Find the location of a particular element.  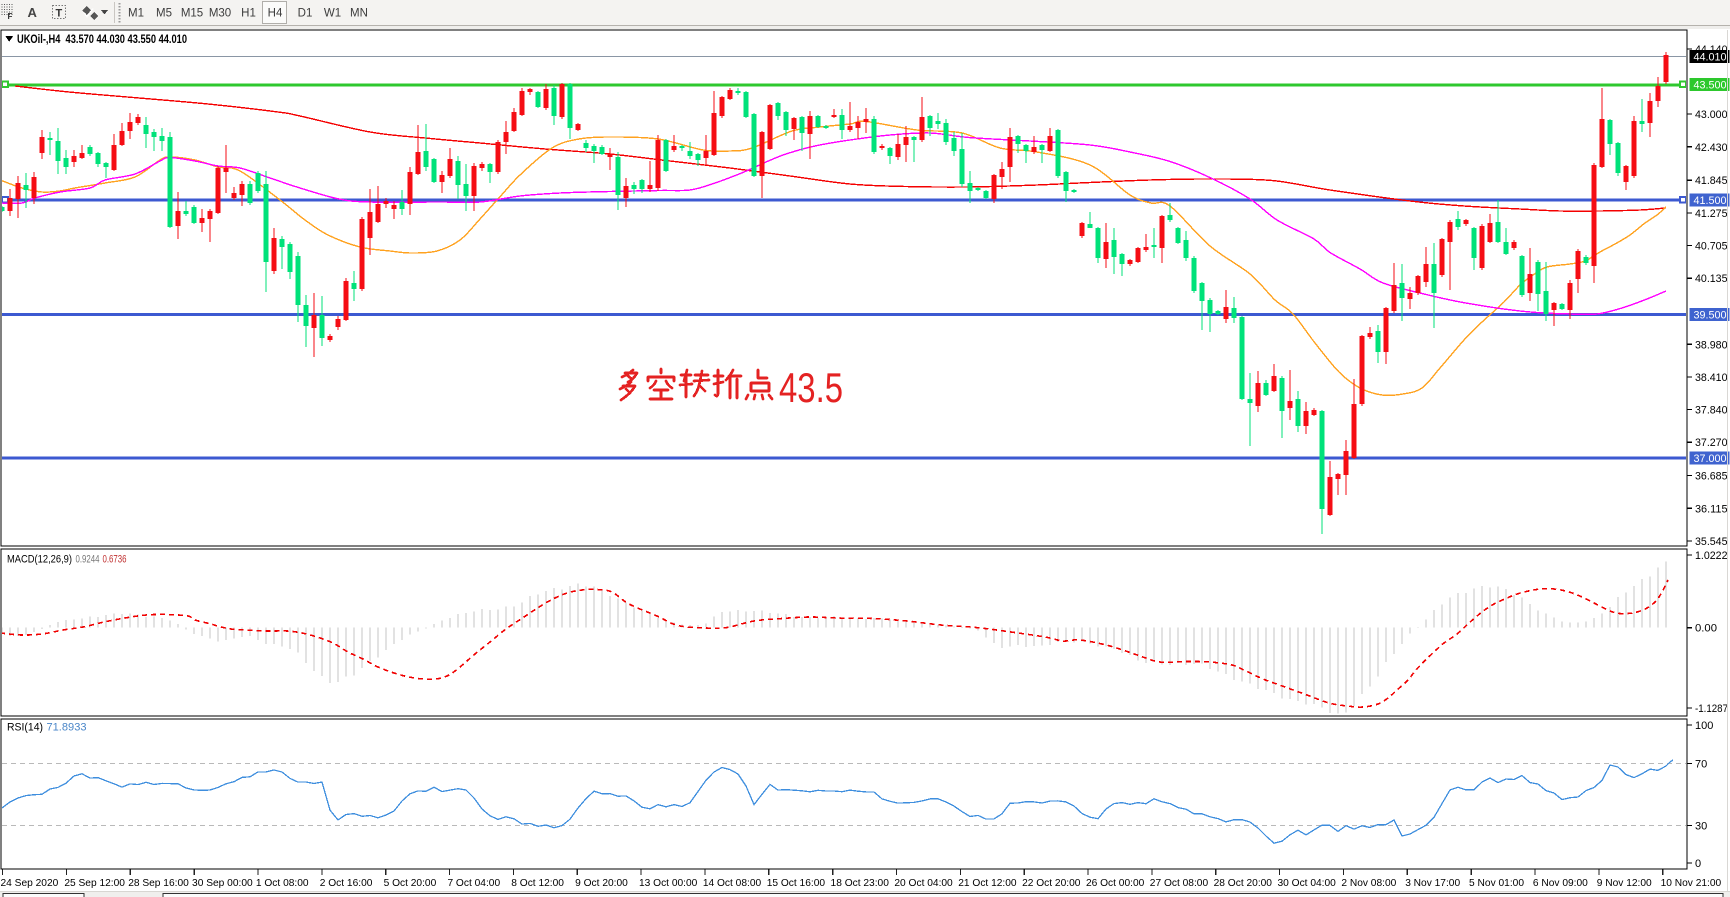

svg-text: W1 is located at coordinates (332, 14).